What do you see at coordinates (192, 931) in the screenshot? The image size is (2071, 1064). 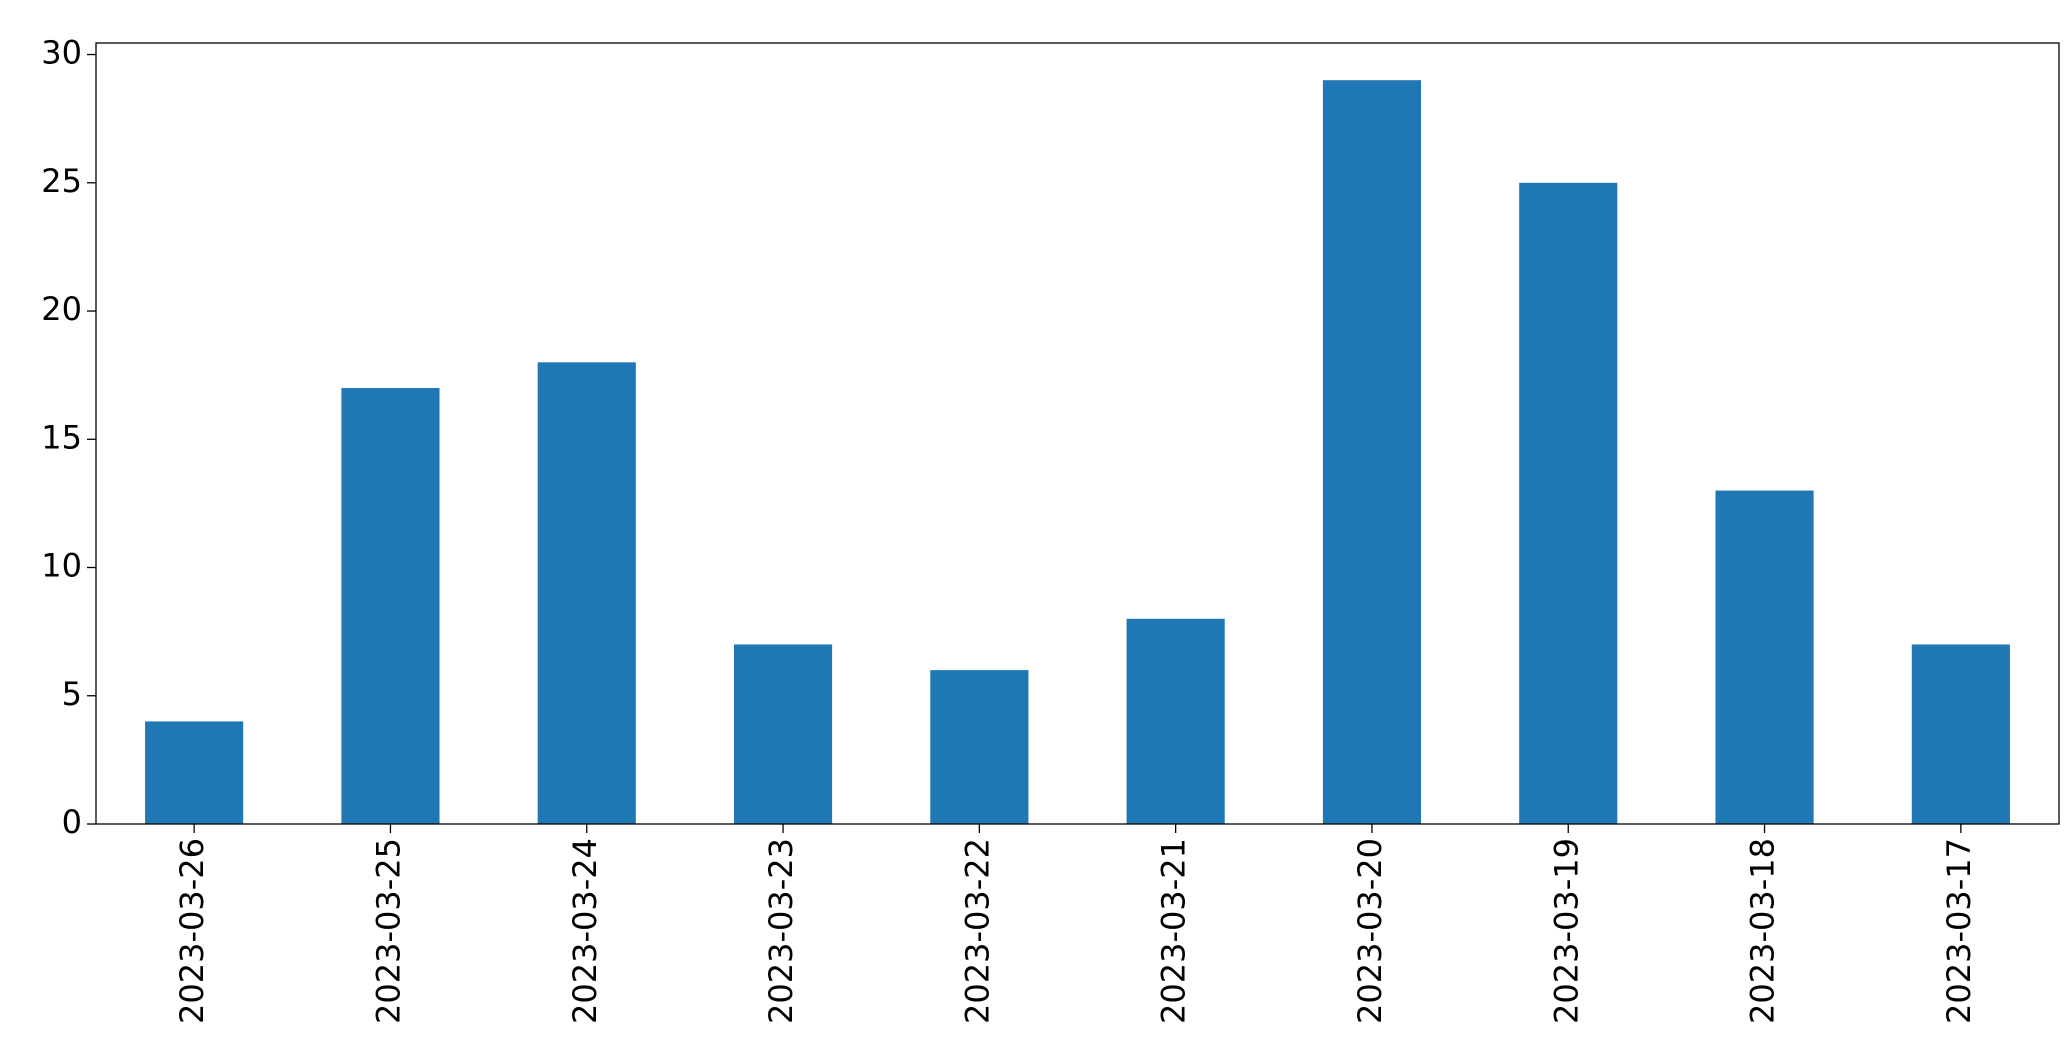 I see `x-tick-label: 2023-03-26` at bounding box center [192, 931].